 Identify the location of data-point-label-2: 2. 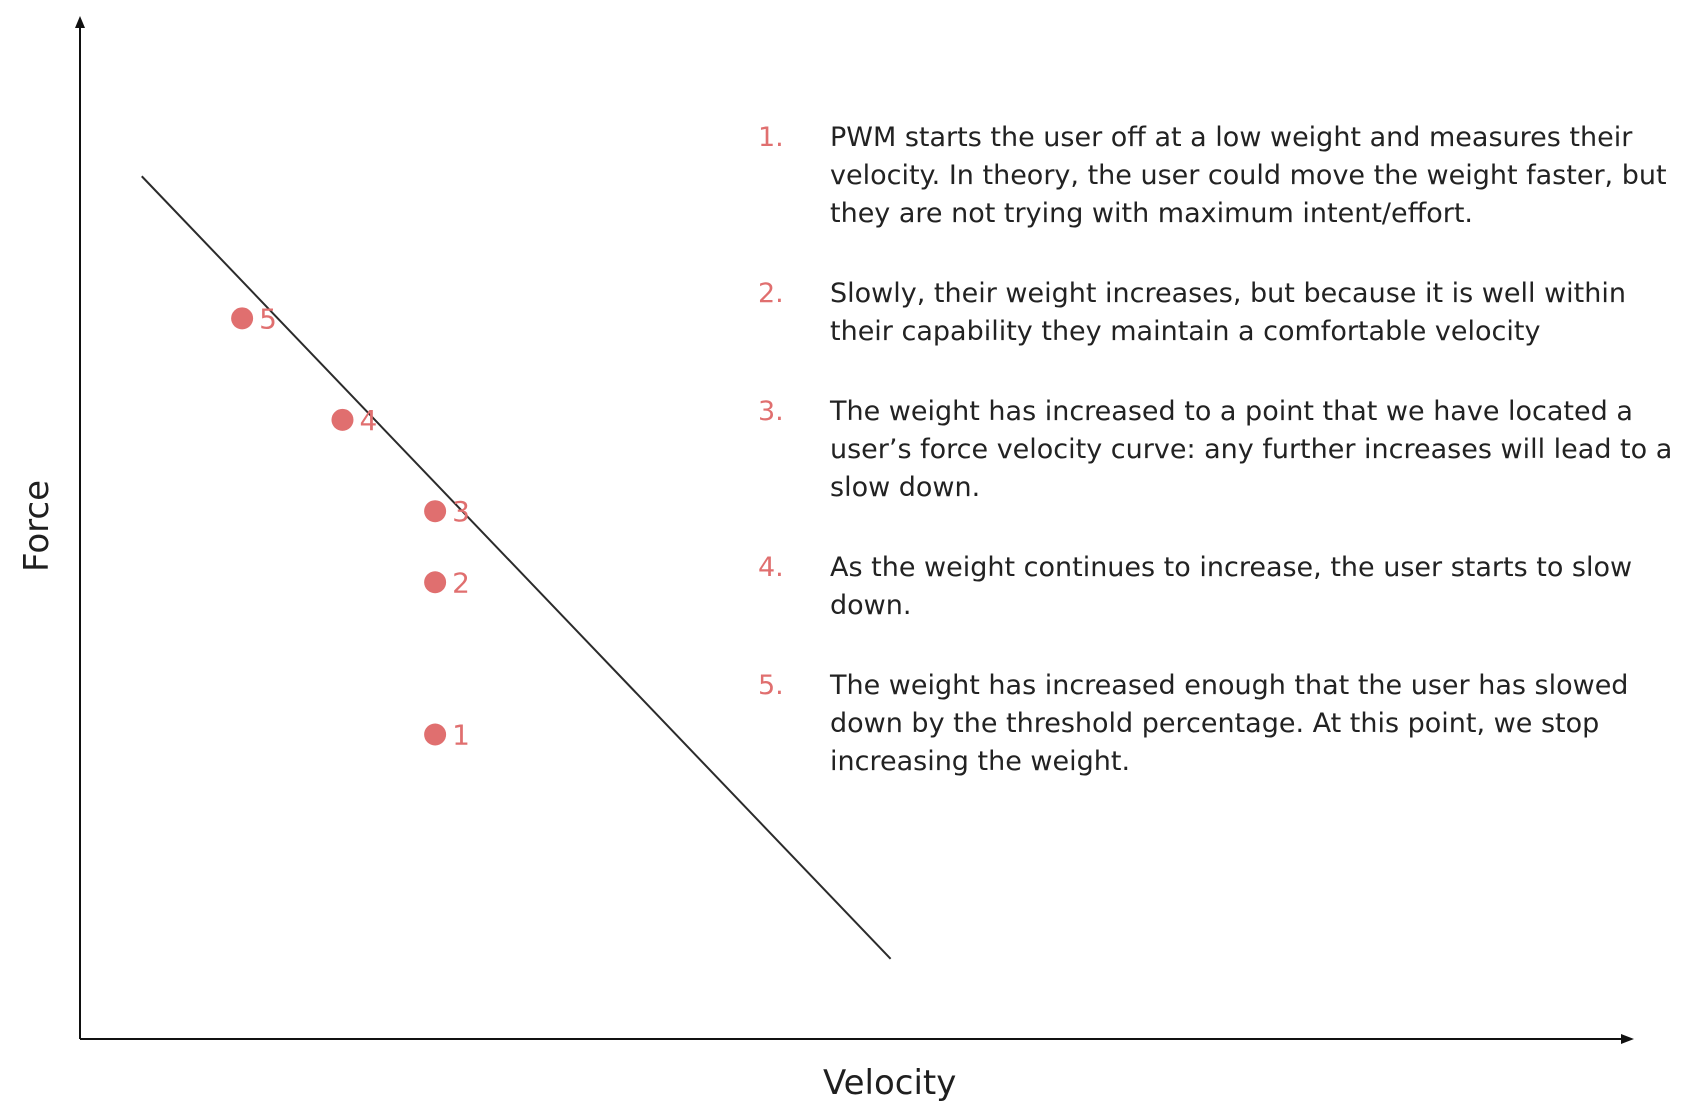
(461, 582).